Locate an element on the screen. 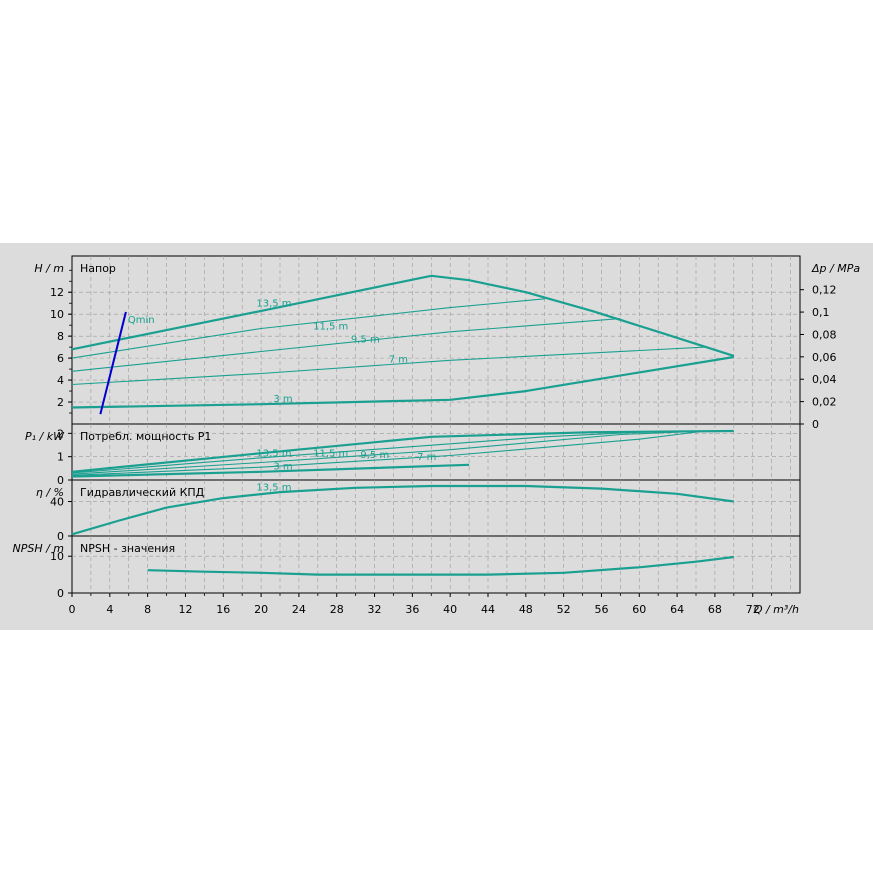  y-tick-label: 8 is located at coordinates (60, 336).